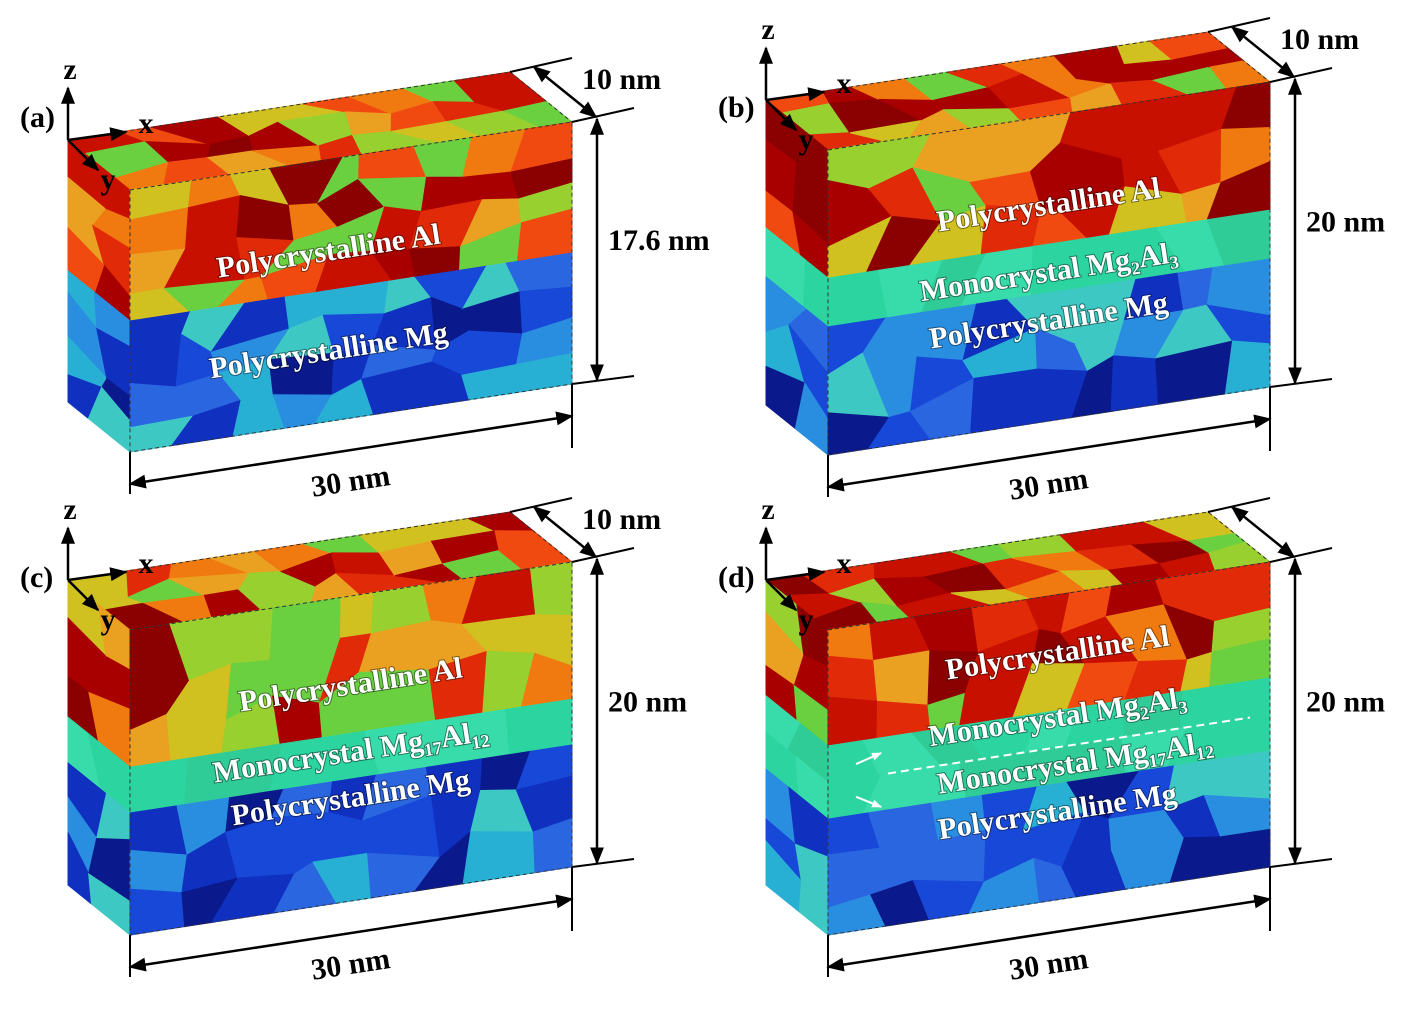 The height and width of the screenshot is (1015, 1423). Describe the element at coordinates (659, 240) in the screenshot. I see `dimension-label: 17.6 nm` at that location.